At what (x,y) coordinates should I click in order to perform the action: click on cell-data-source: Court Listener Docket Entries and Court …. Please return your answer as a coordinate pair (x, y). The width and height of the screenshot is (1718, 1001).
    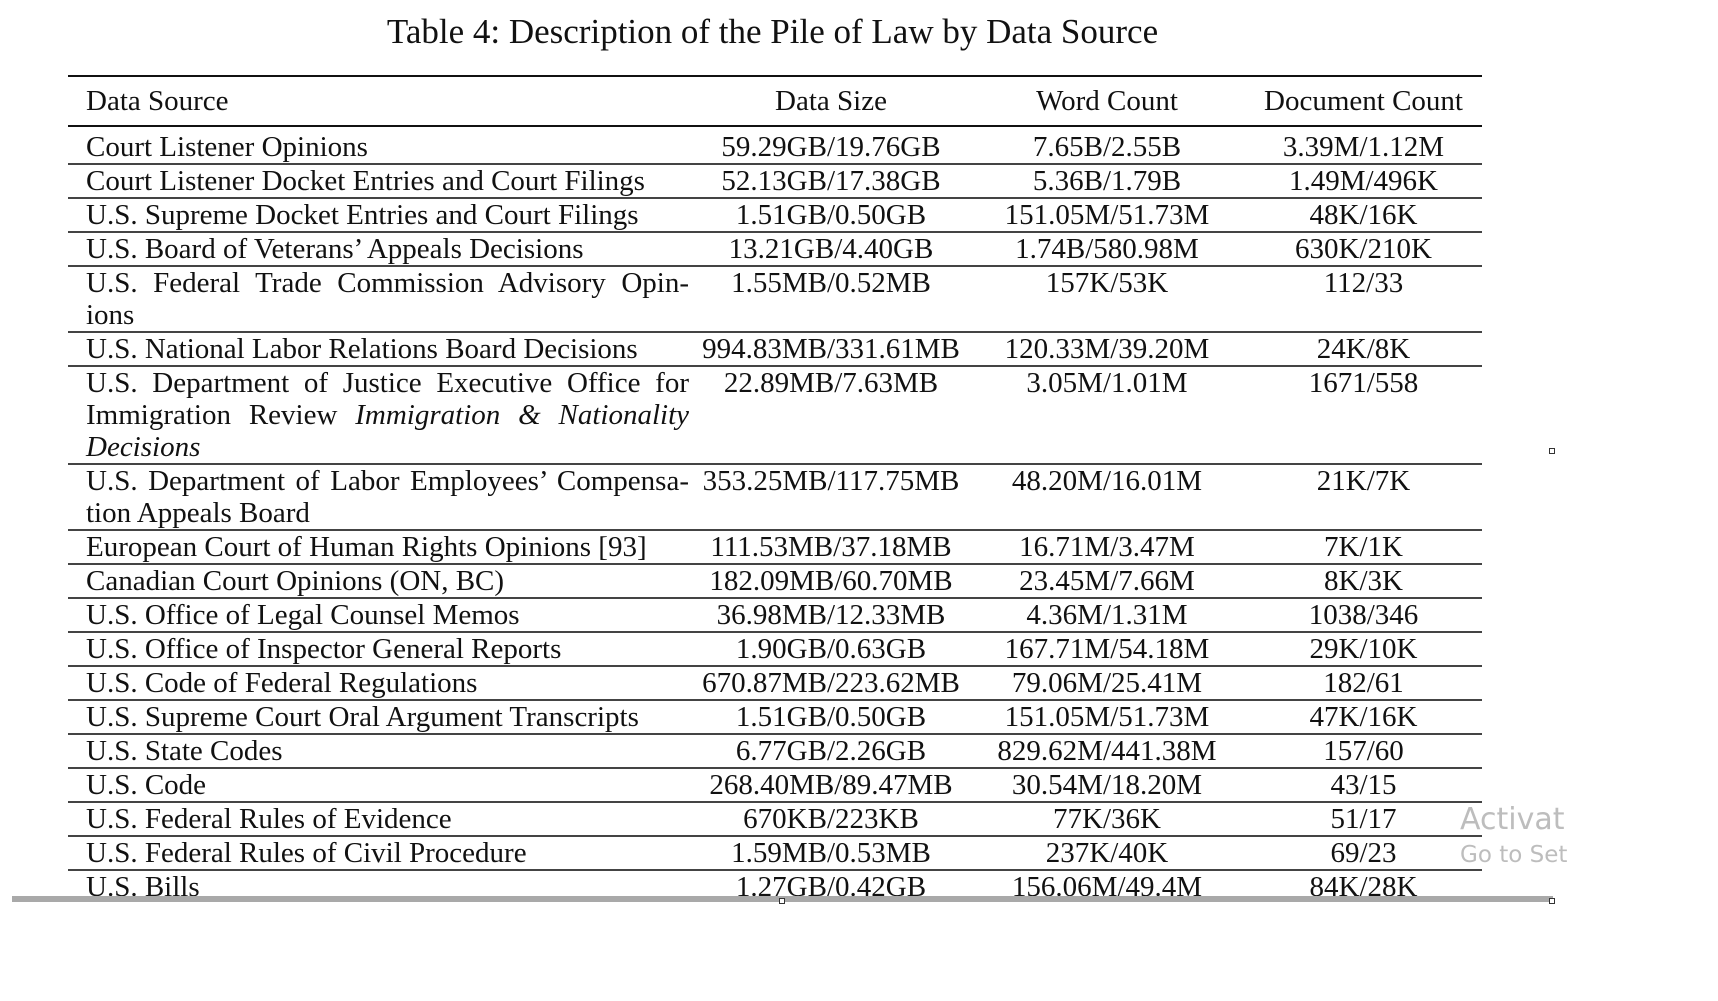
    Looking at the image, I should click on (380, 181).